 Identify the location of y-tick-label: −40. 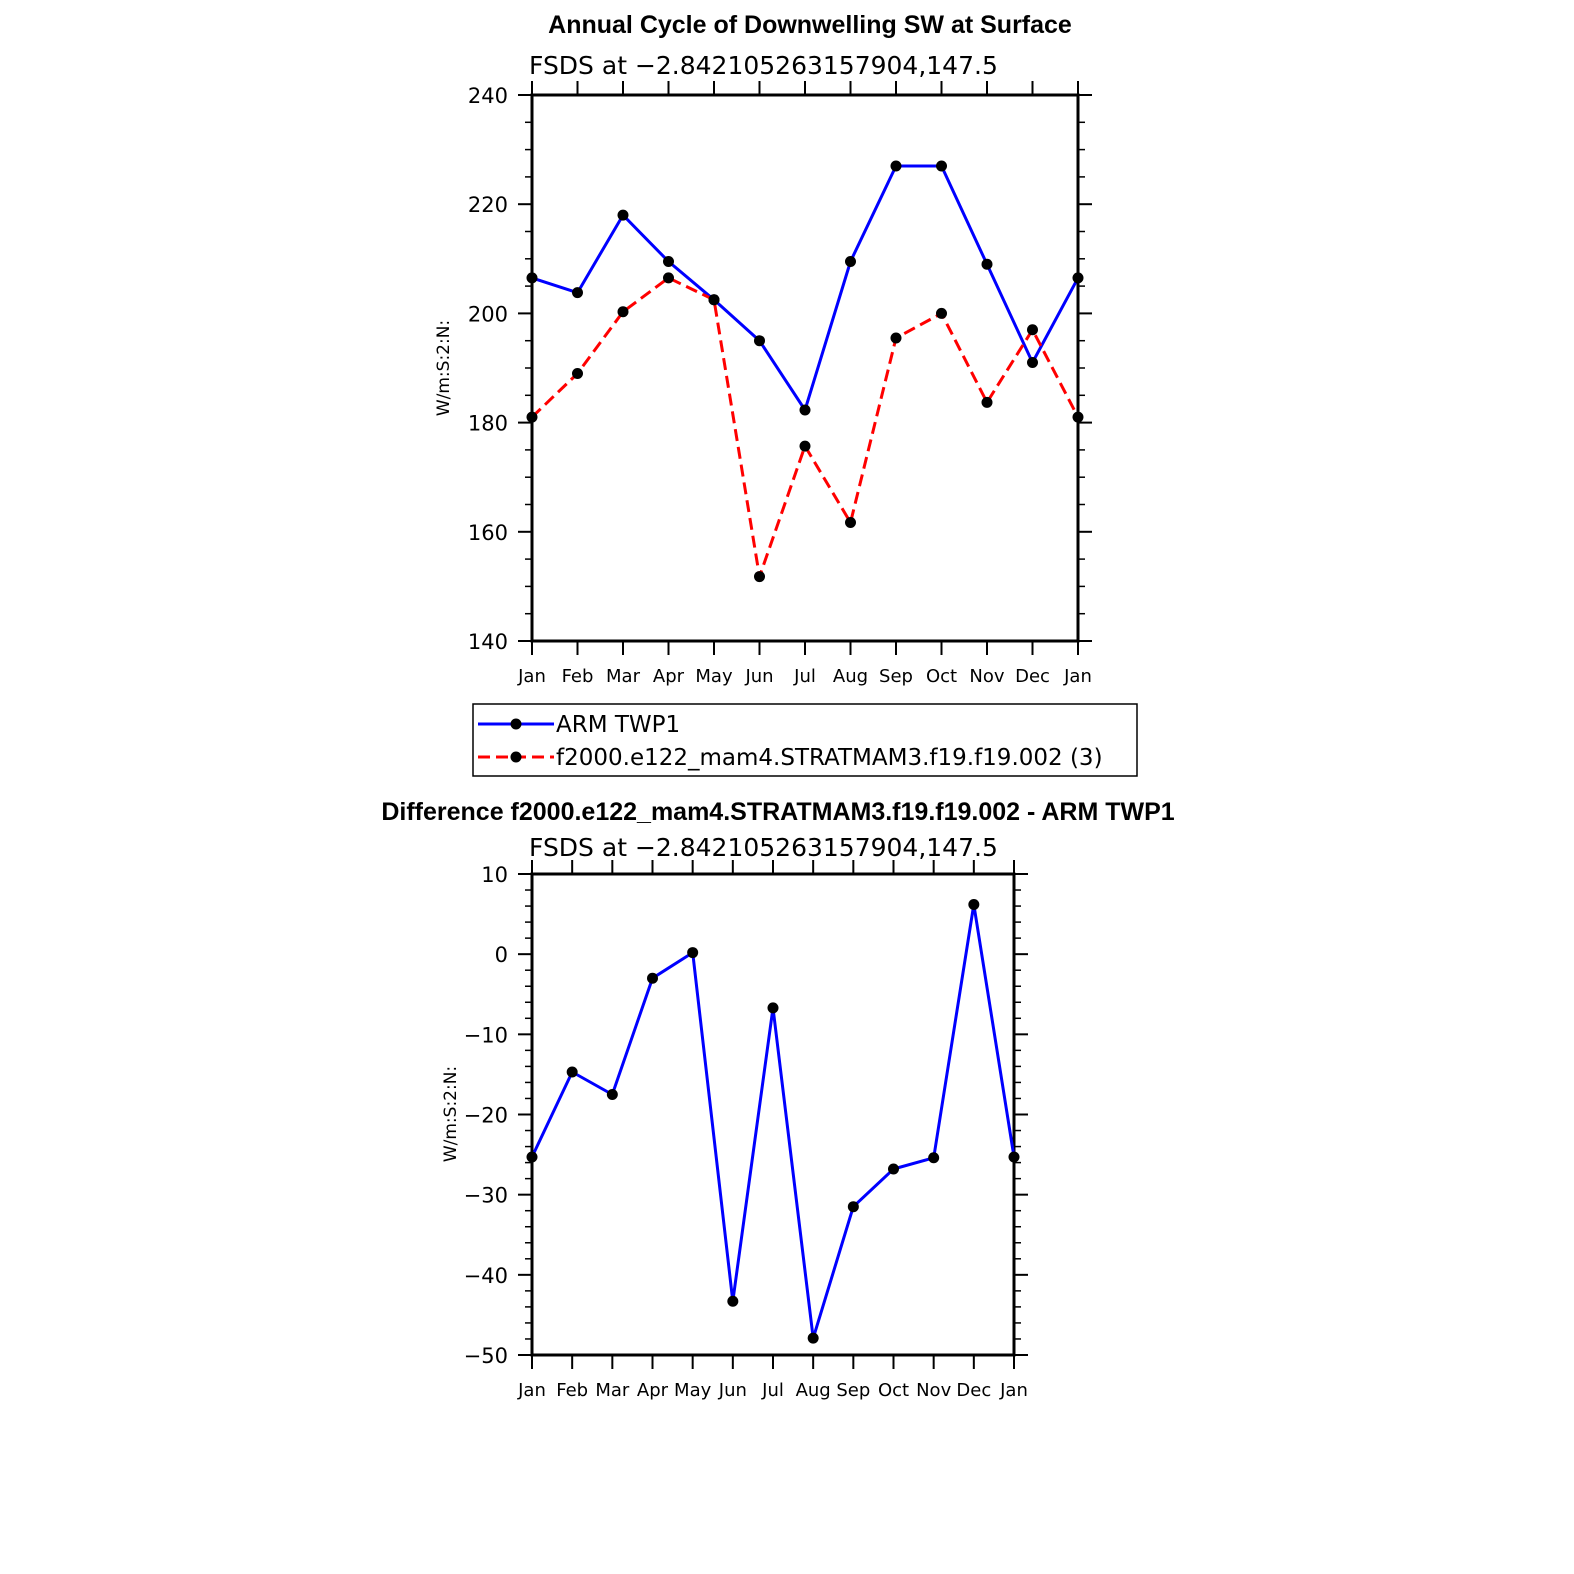
(486, 1276).